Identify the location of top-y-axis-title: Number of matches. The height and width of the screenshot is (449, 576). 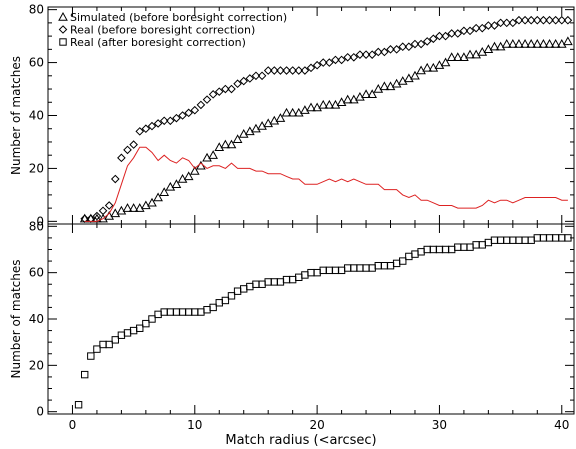
(16, 115).